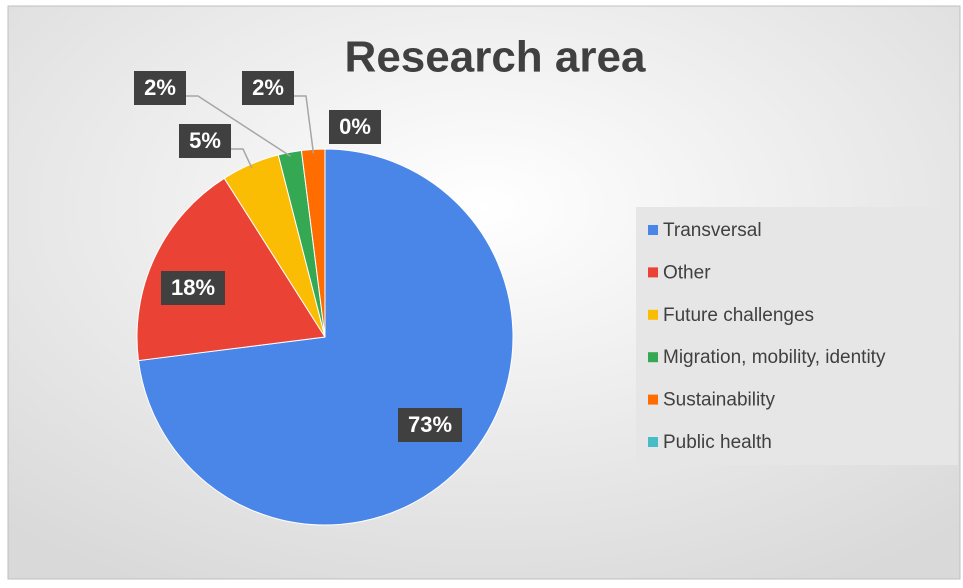 Image resolution: width=963 pixels, height=588 pixels. What do you see at coordinates (717, 442) in the screenshot?
I see `legend-label: Public health` at bounding box center [717, 442].